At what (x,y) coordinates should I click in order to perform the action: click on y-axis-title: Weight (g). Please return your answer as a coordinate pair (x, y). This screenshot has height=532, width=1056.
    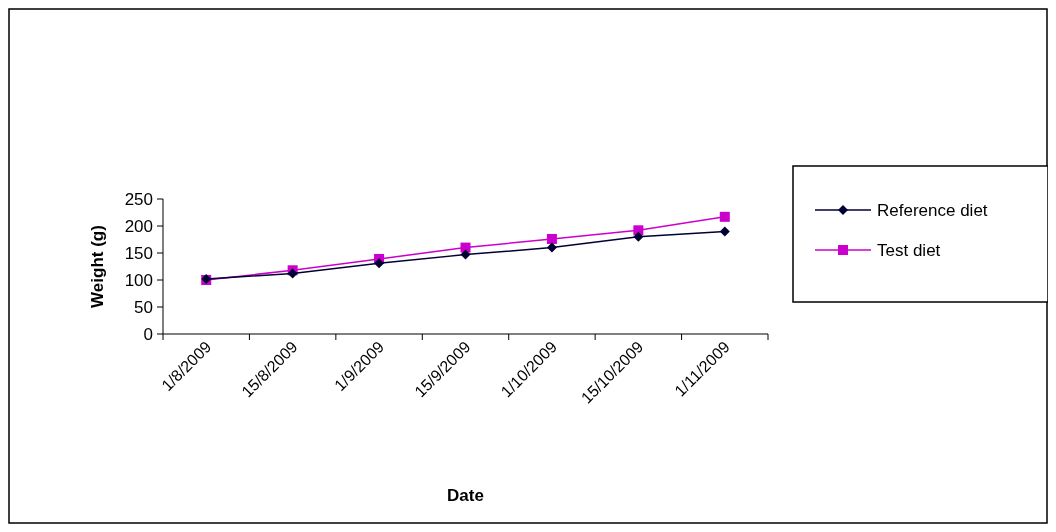
    Looking at the image, I should click on (97, 266).